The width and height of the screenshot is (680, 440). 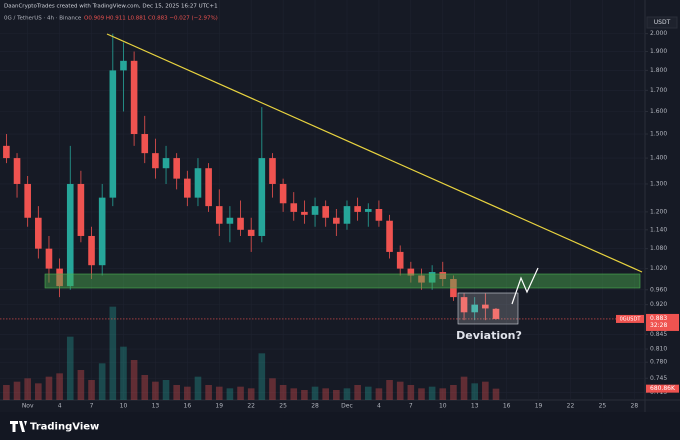 I want to click on x-tick-label: 10, so click(x=443, y=406).